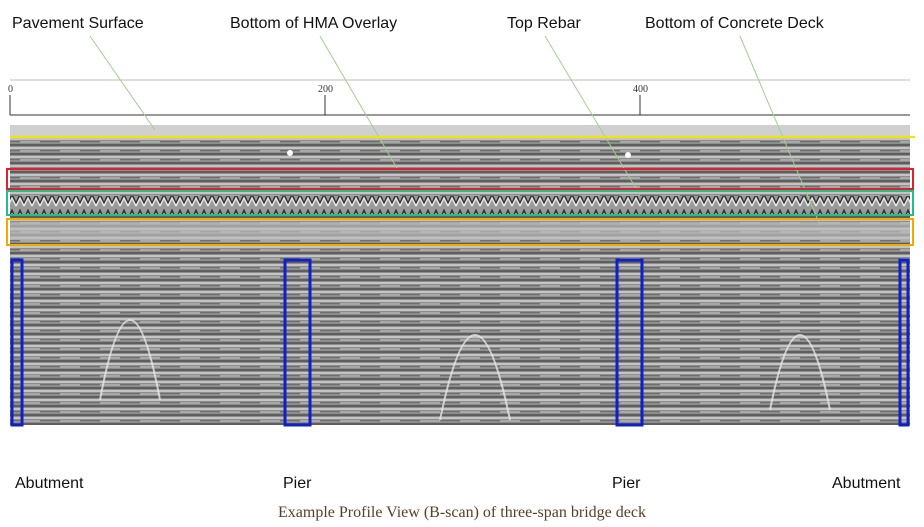  What do you see at coordinates (313, 23) in the screenshot?
I see `label: Bottom of HMA Overlay` at bounding box center [313, 23].